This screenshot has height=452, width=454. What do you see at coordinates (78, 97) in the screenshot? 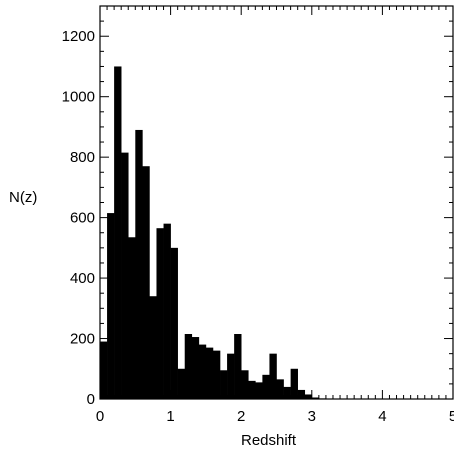
I see `y-tick-label: 1000` at bounding box center [78, 97].